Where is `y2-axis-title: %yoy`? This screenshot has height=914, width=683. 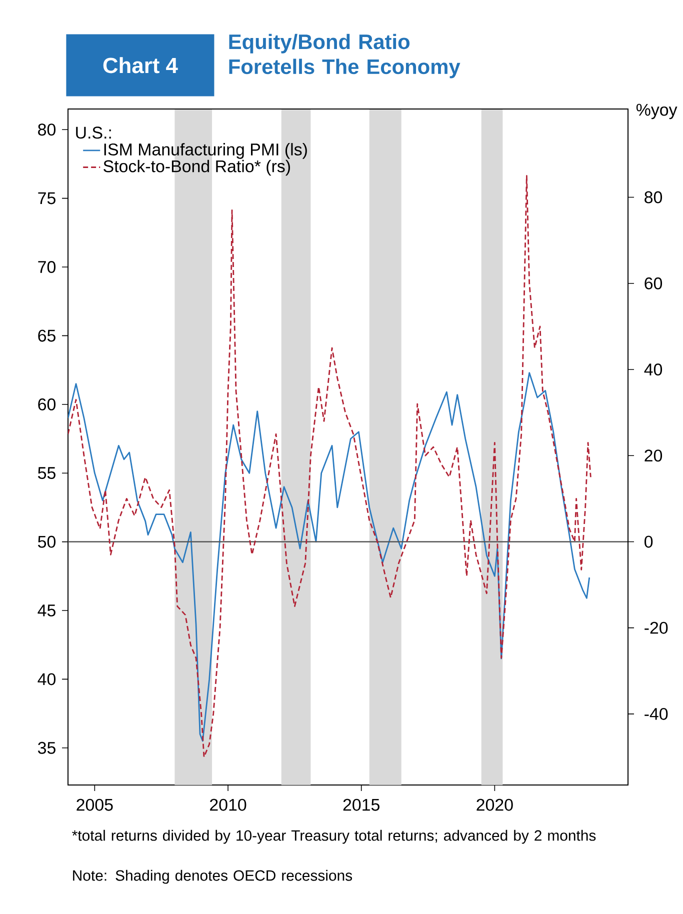
y2-axis-title: %yoy is located at coordinates (657, 112).